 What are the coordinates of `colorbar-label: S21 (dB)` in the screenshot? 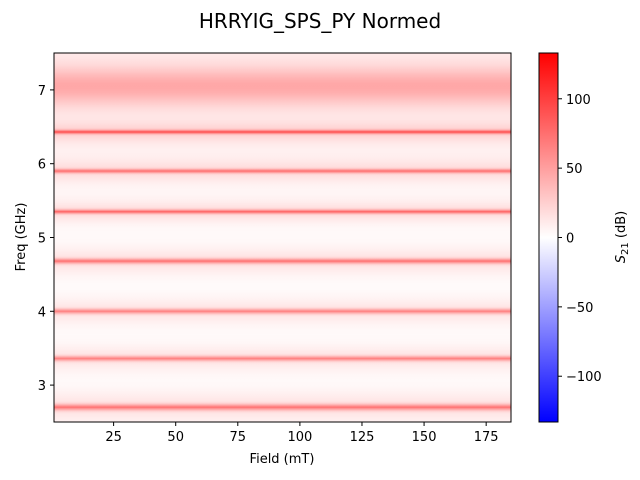 It's located at (622, 237).